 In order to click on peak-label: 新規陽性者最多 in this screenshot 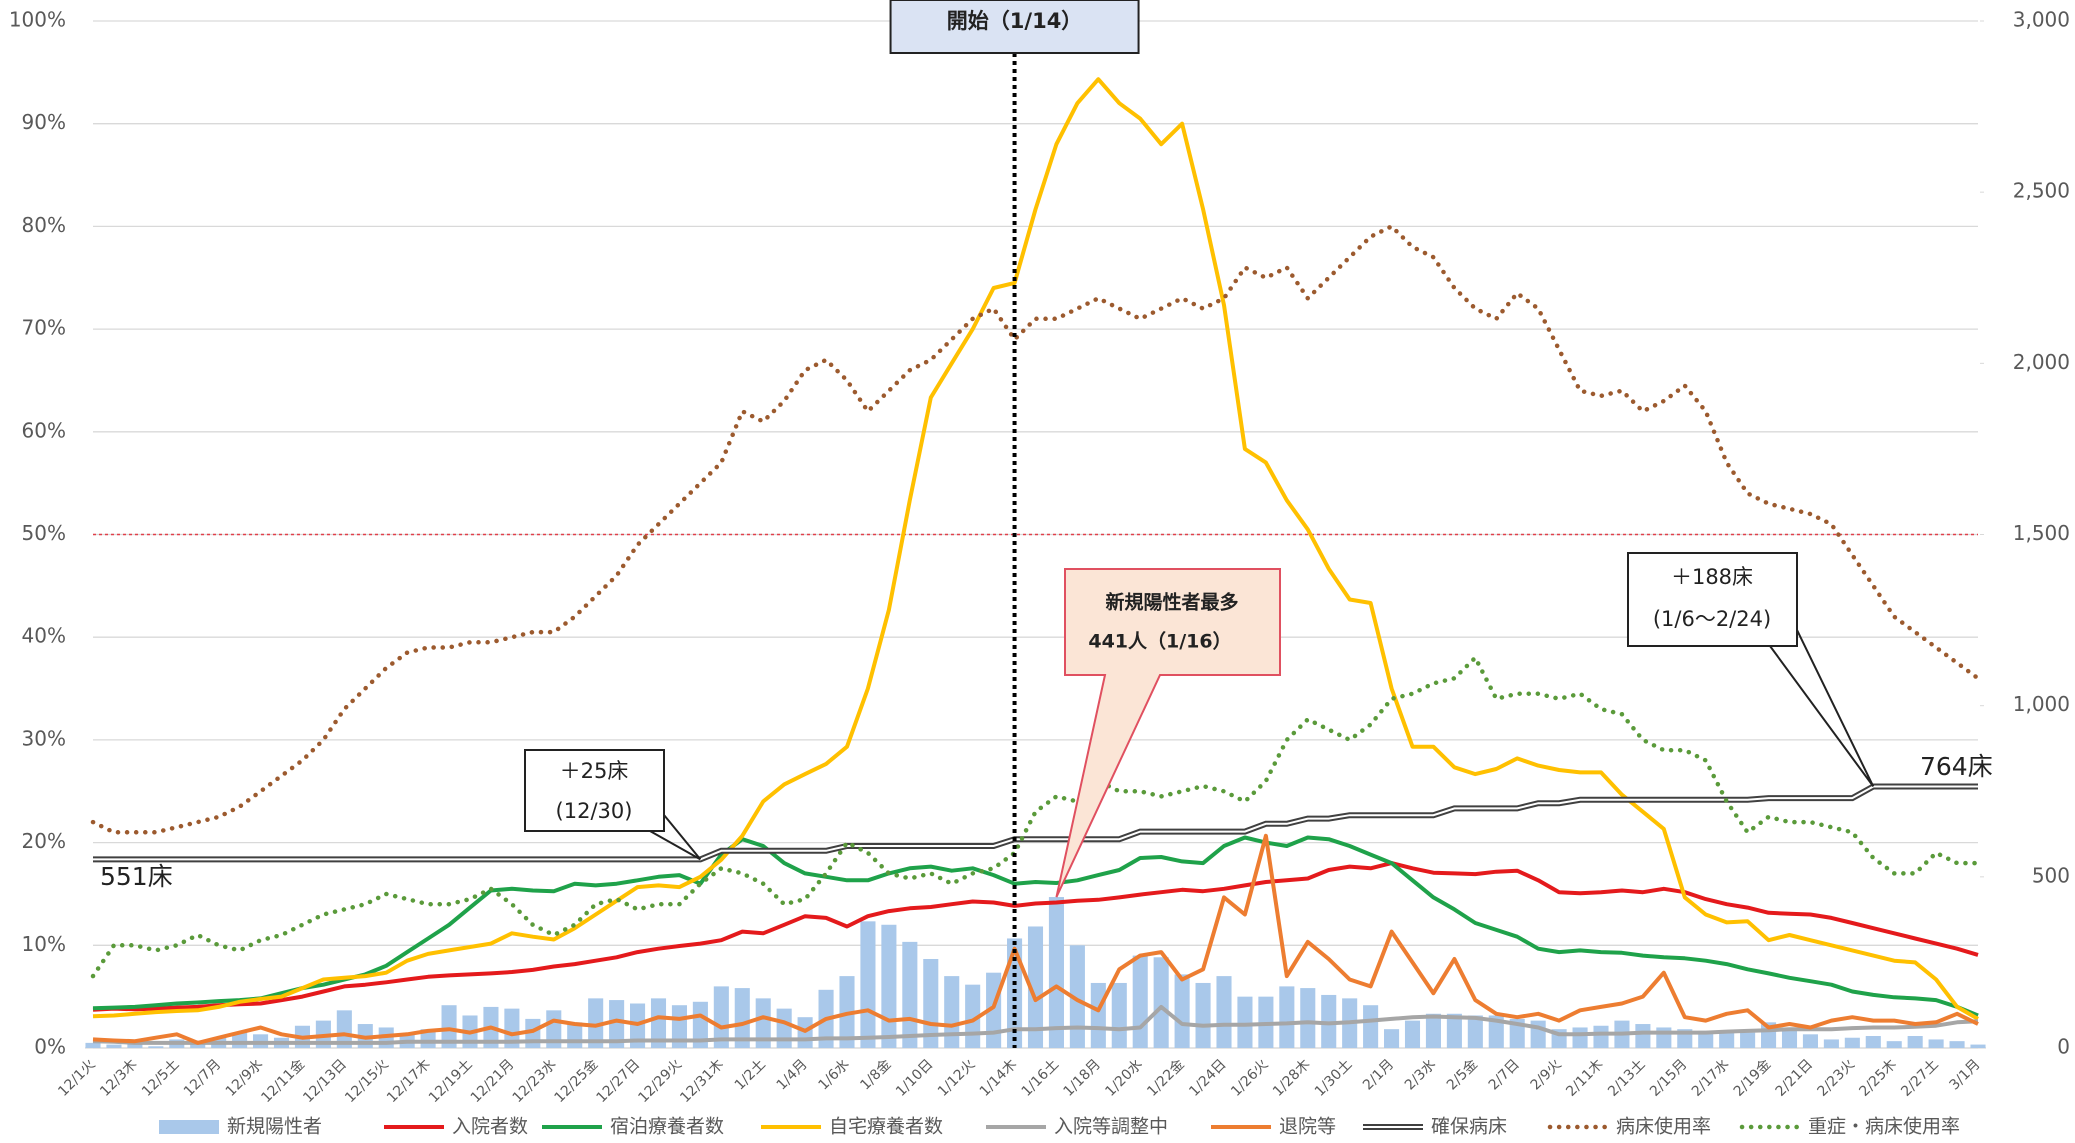, I will do `click(1171, 602)`.